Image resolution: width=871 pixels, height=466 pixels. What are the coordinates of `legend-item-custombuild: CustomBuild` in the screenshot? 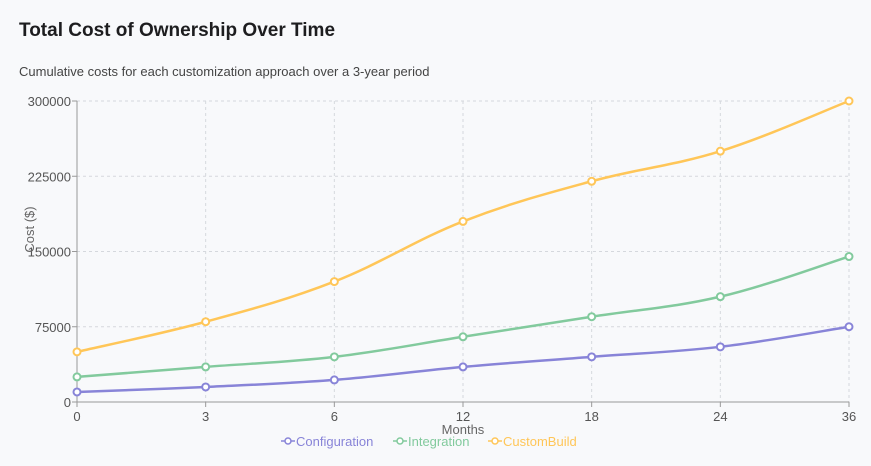 It's located at (532, 441).